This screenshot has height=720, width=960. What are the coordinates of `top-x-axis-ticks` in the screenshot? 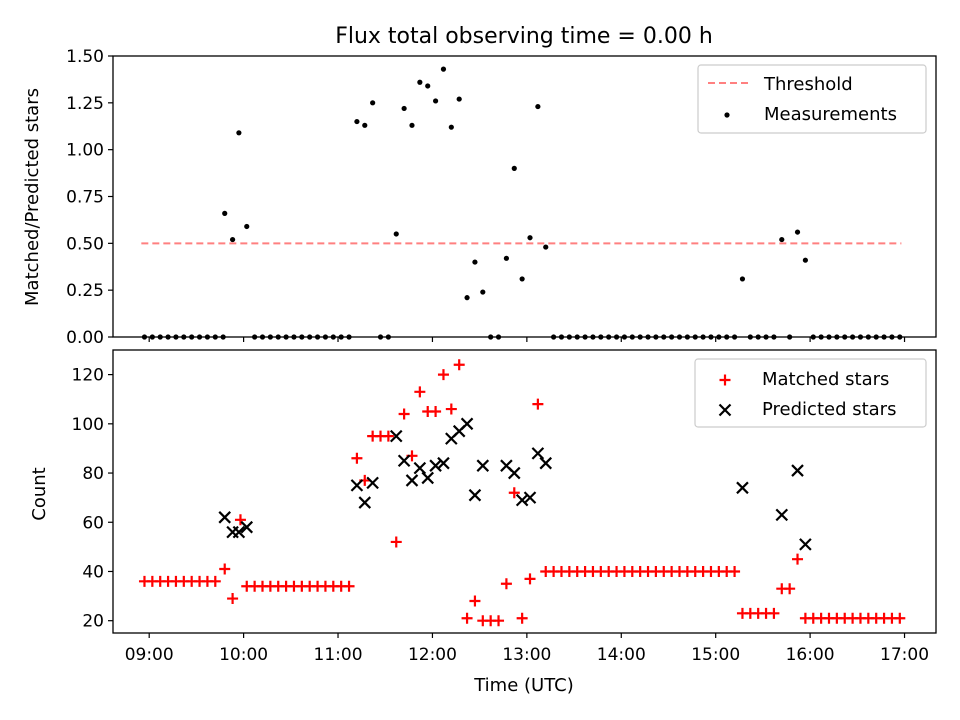 It's located at (527, 339).